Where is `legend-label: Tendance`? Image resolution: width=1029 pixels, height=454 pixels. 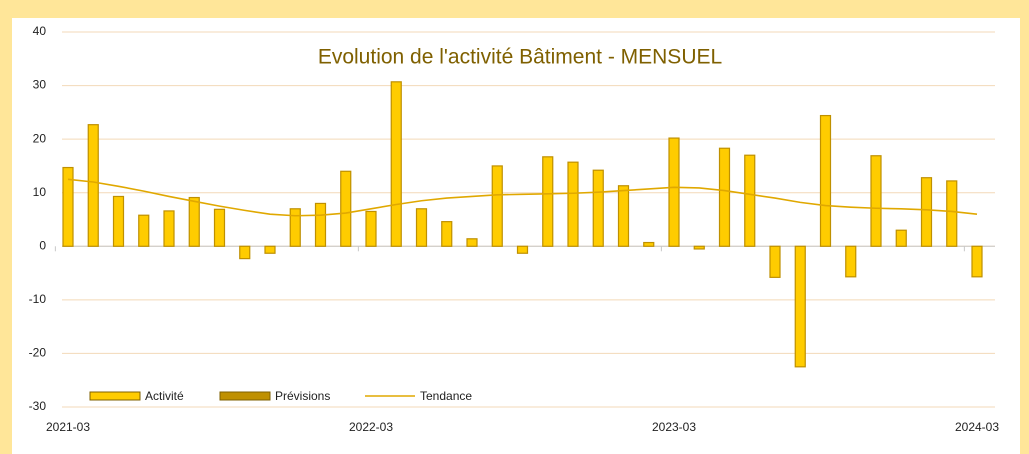 legend-label: Tendance is located at coordinates (446, 396).